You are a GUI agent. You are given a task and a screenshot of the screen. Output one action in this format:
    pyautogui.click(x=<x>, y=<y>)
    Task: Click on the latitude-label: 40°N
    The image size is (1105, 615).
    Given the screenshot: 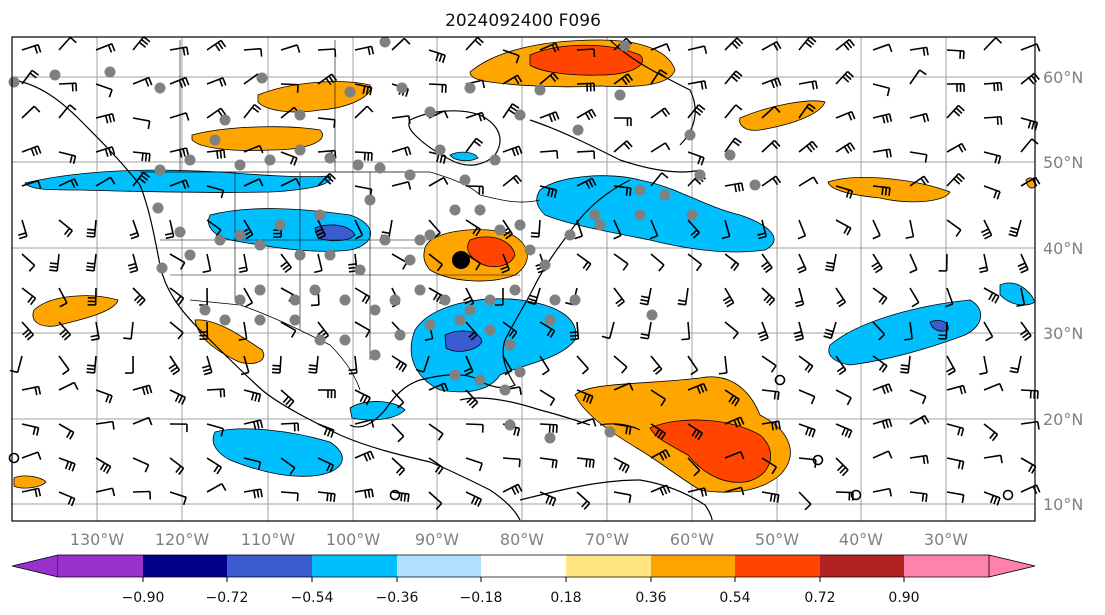 What is the action you would take?
    pyautogui.click(x=1063, y=248)
    